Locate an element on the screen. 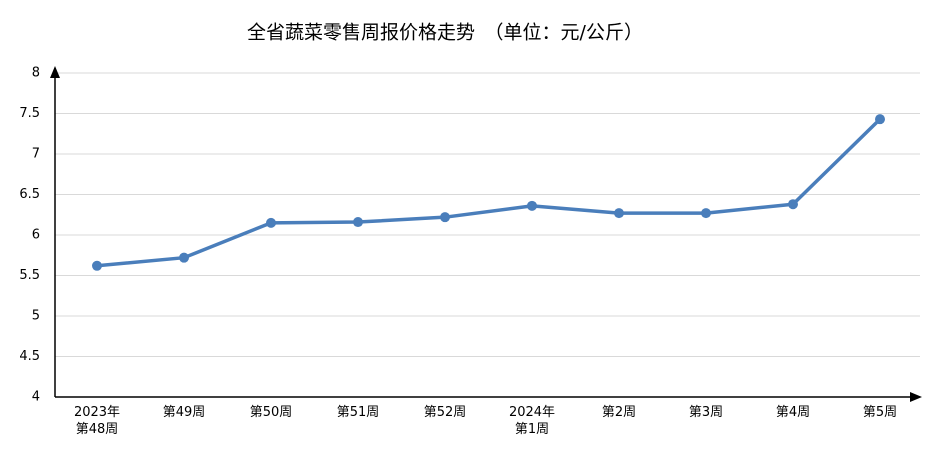 Image resolution: width=939 pixels, height=465 pixels. x-tick-label: 2023年第48周 is located at coordinates (97, 421).